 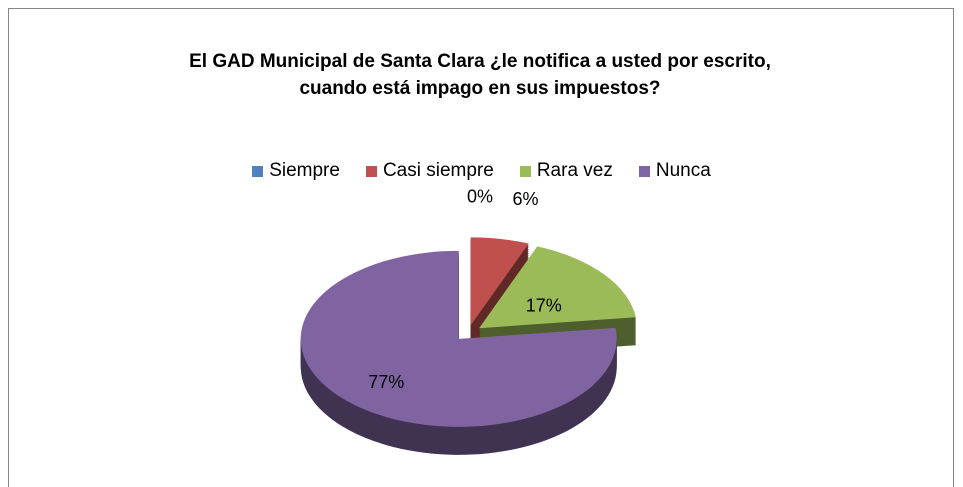 I want to click on legend-item: Nunca, so click(x=674, y=171).